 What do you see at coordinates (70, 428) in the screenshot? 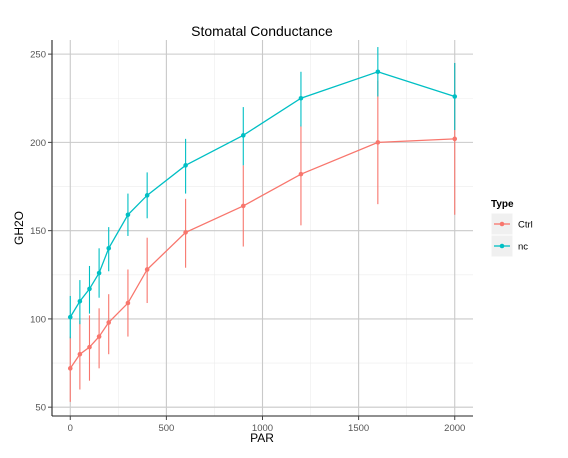
I see `x-tick-label: 0` at bounding box center [70, 428].